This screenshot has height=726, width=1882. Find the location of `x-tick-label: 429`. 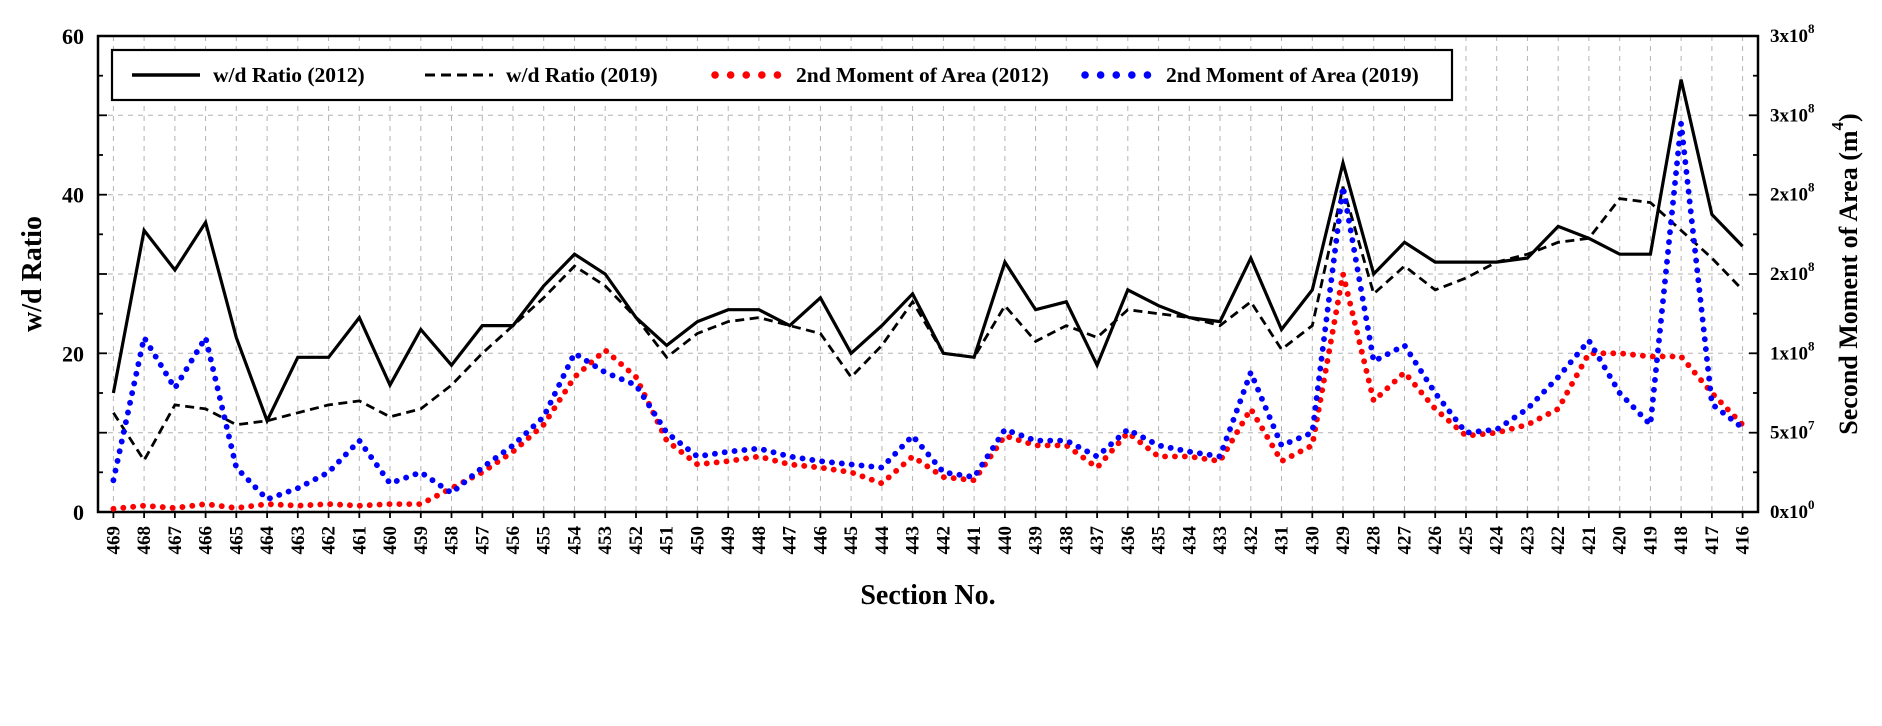

x-tick-label: 429 is located at coordinates (1343, 540).